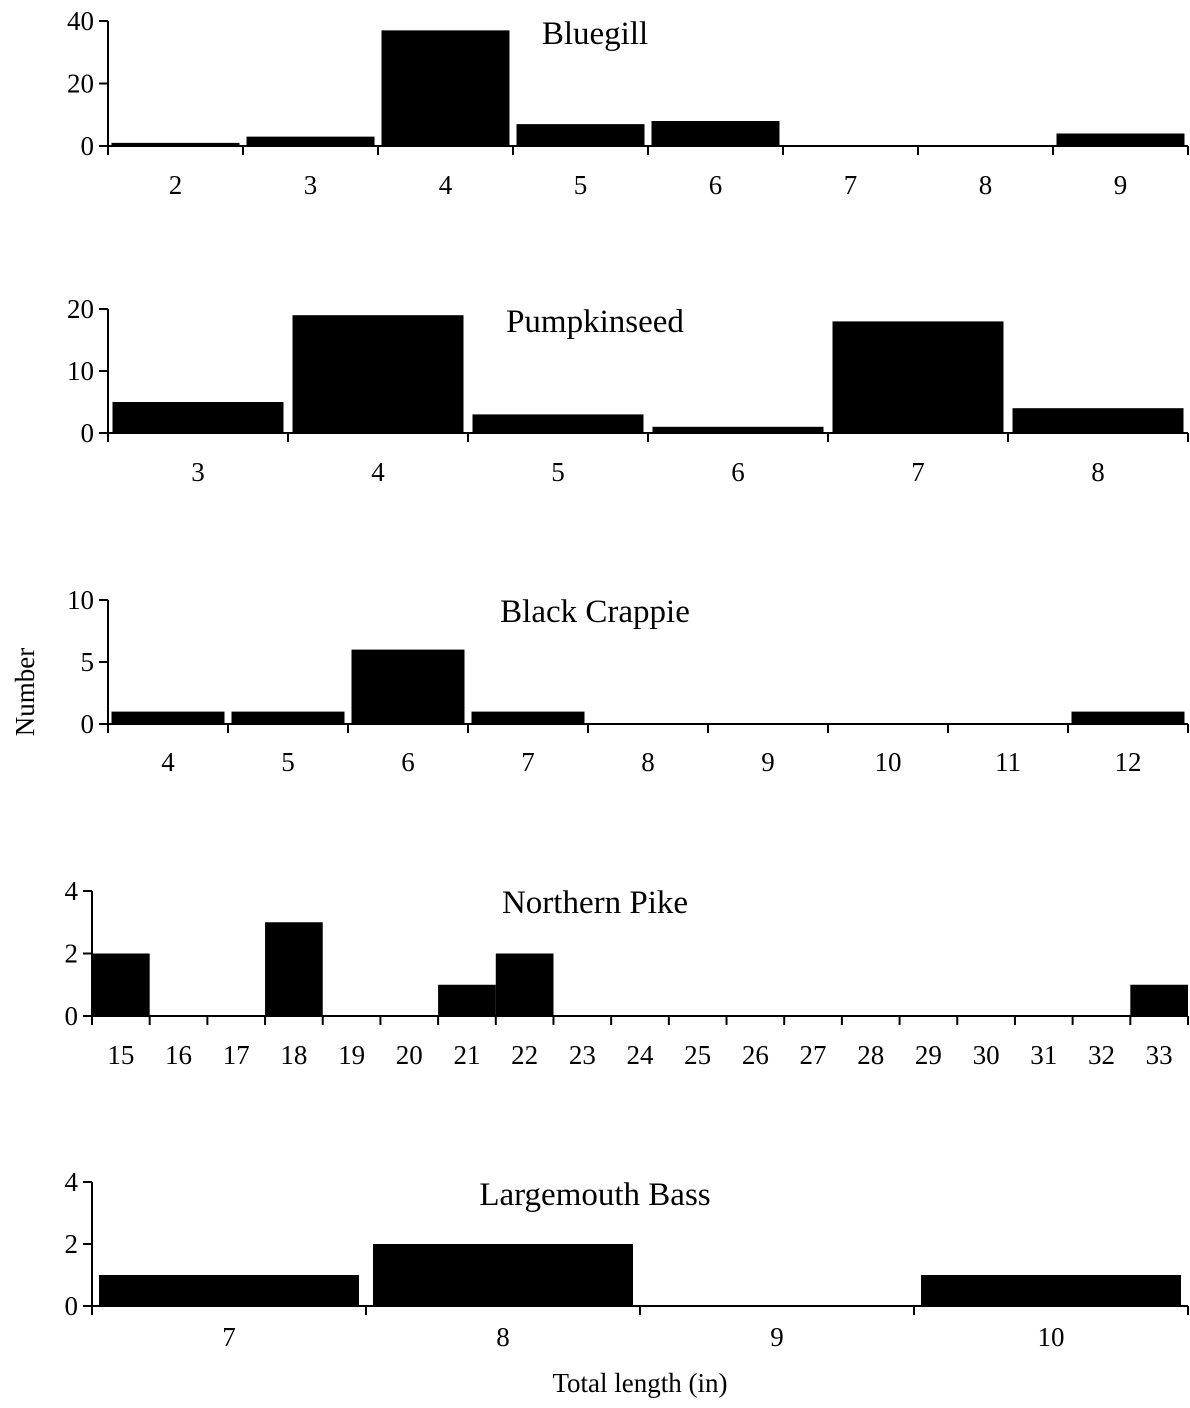 This screenshot has height=1408, width=1190. What do you see at coordinates (1159, 1055) in the screenshot?
I see `x-tick-label: 33` at bounding box center [1159, 1055].